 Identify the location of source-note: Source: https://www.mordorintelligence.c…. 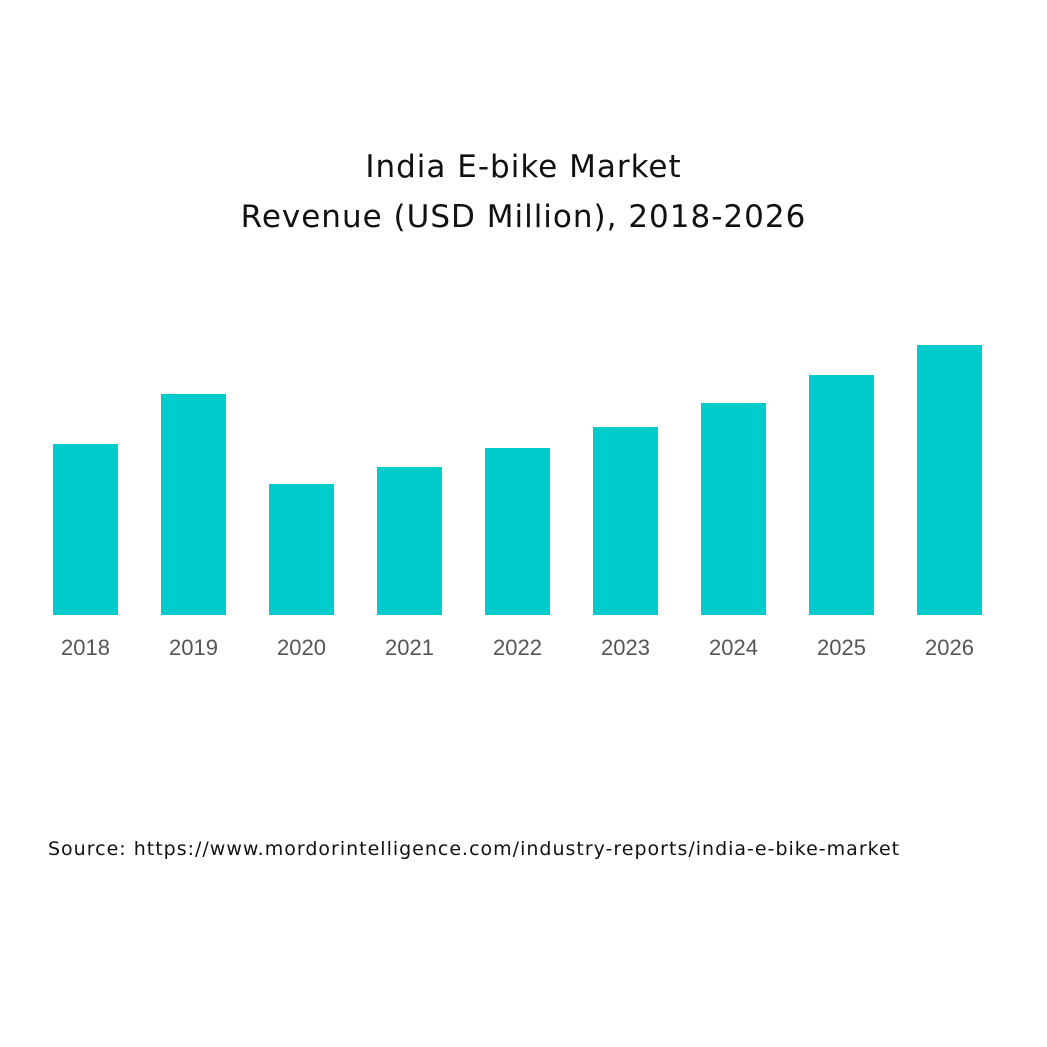
(474, 849).